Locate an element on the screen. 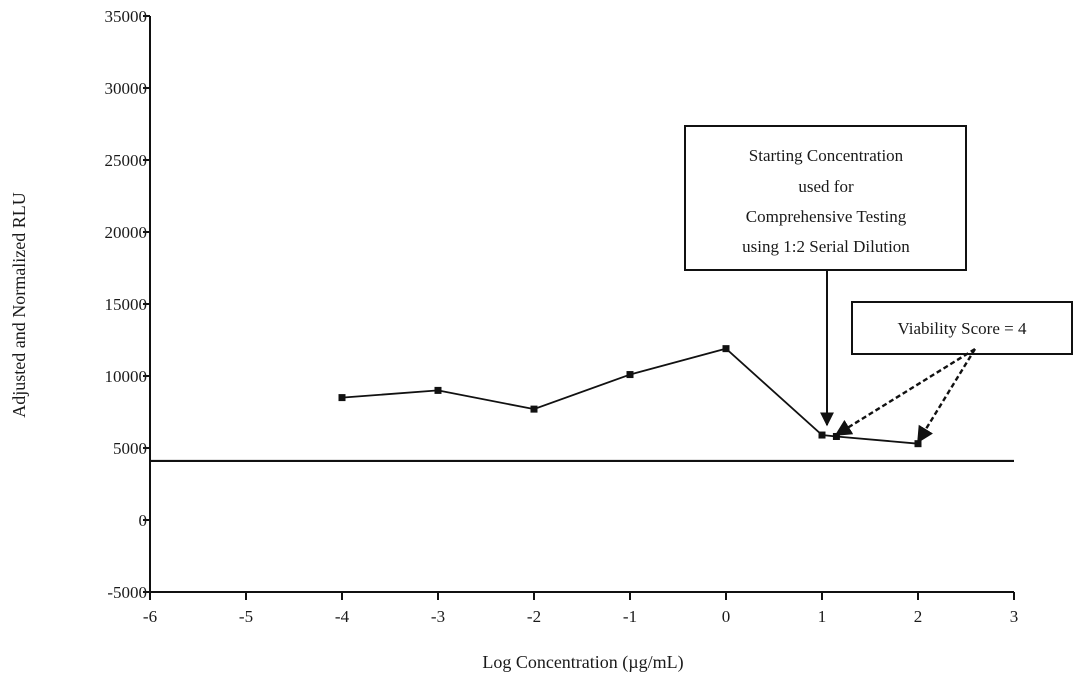  x-tick-label: -5 is located at coordinates (246, 616).